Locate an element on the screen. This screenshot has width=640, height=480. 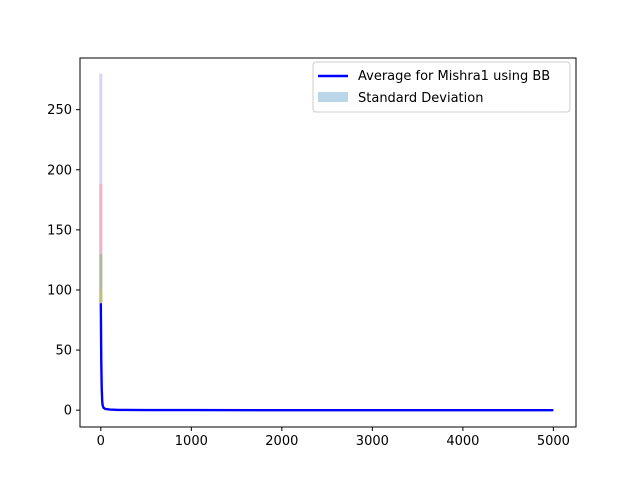
x-tick-label-1000: 1000 is located at coordinates (191, 441).